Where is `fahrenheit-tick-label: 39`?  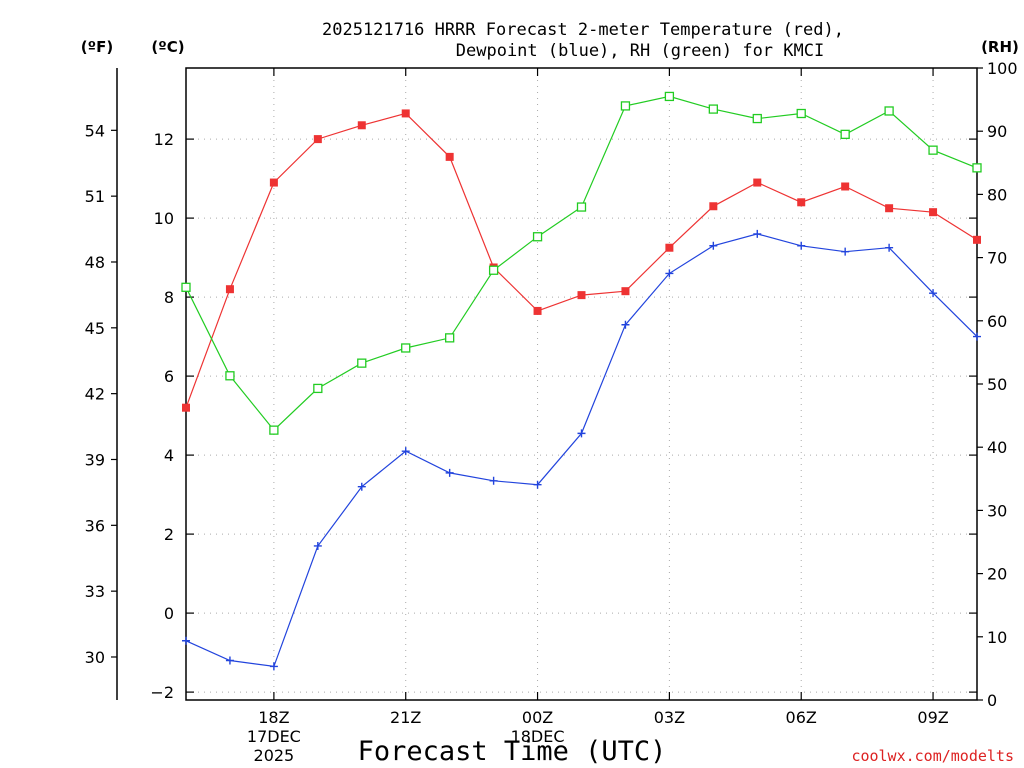 fahrenheit-tick-label: 39 is located at coordinates (95, 459).